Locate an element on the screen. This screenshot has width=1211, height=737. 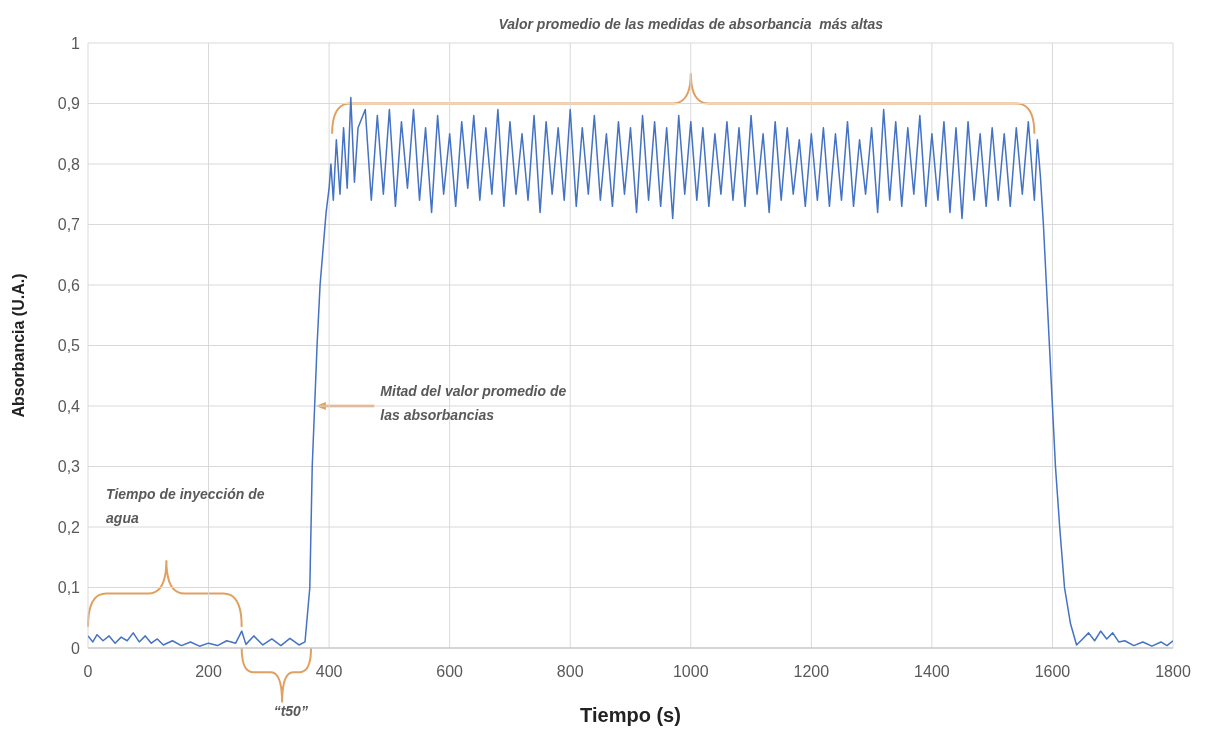
y-axis-title: Absorbancia (U.A.) is located at coordinates (18, 345).